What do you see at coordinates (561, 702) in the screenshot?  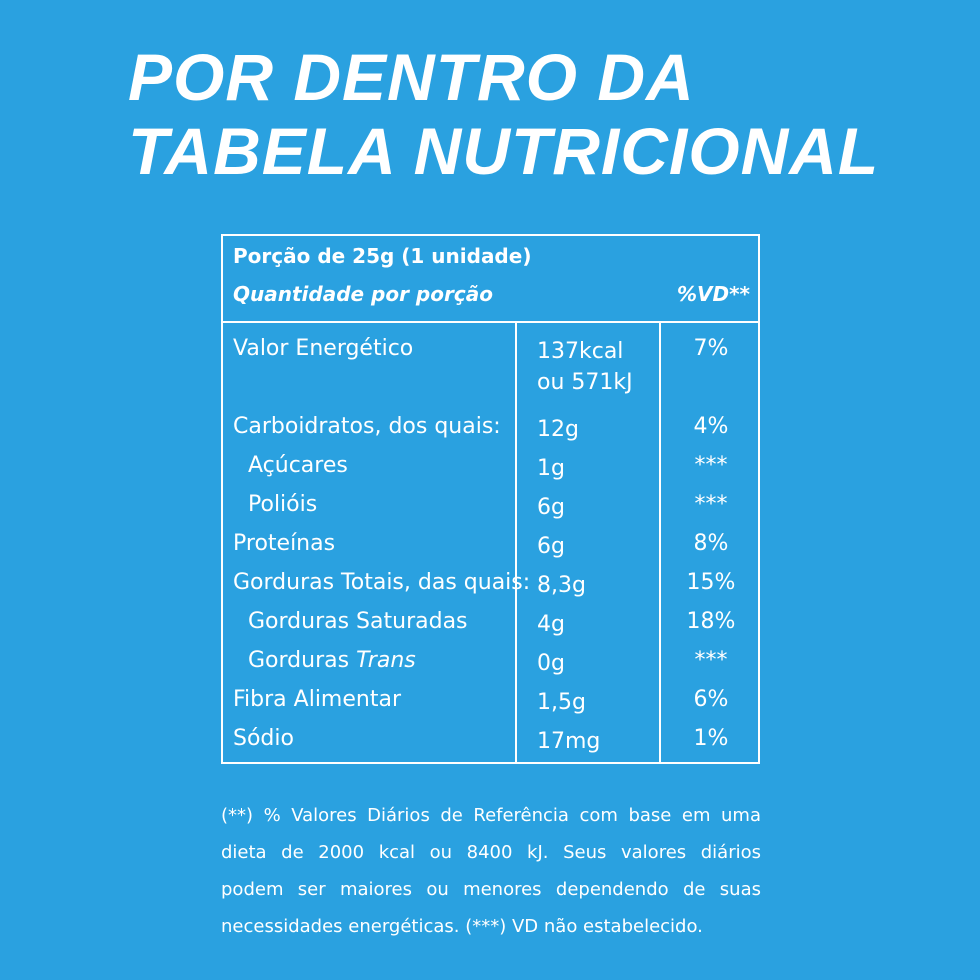 I see `nutrient-amount: 1,5g` at bounding box center [561, 702].